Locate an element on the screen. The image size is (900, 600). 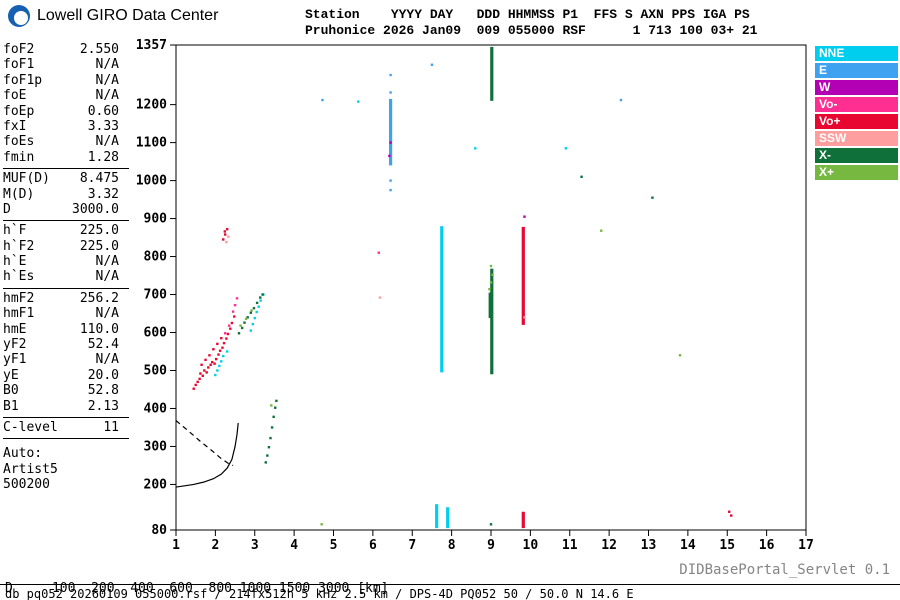
parameter-row-h`F2: h`F2 225.0 is located at coordinates (66, 246).